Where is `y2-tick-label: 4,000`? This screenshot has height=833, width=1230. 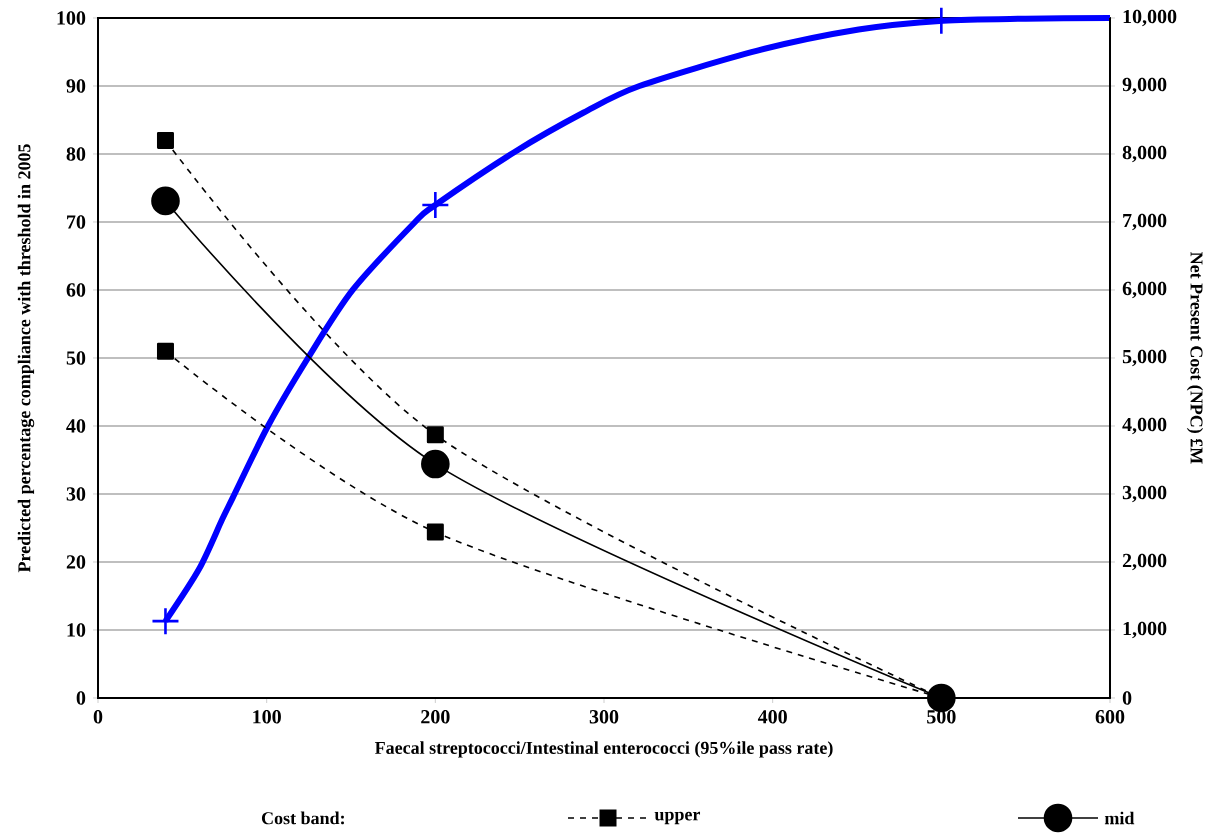 y2-tick-label: 4,000 is located at coordinates (1144, 426).